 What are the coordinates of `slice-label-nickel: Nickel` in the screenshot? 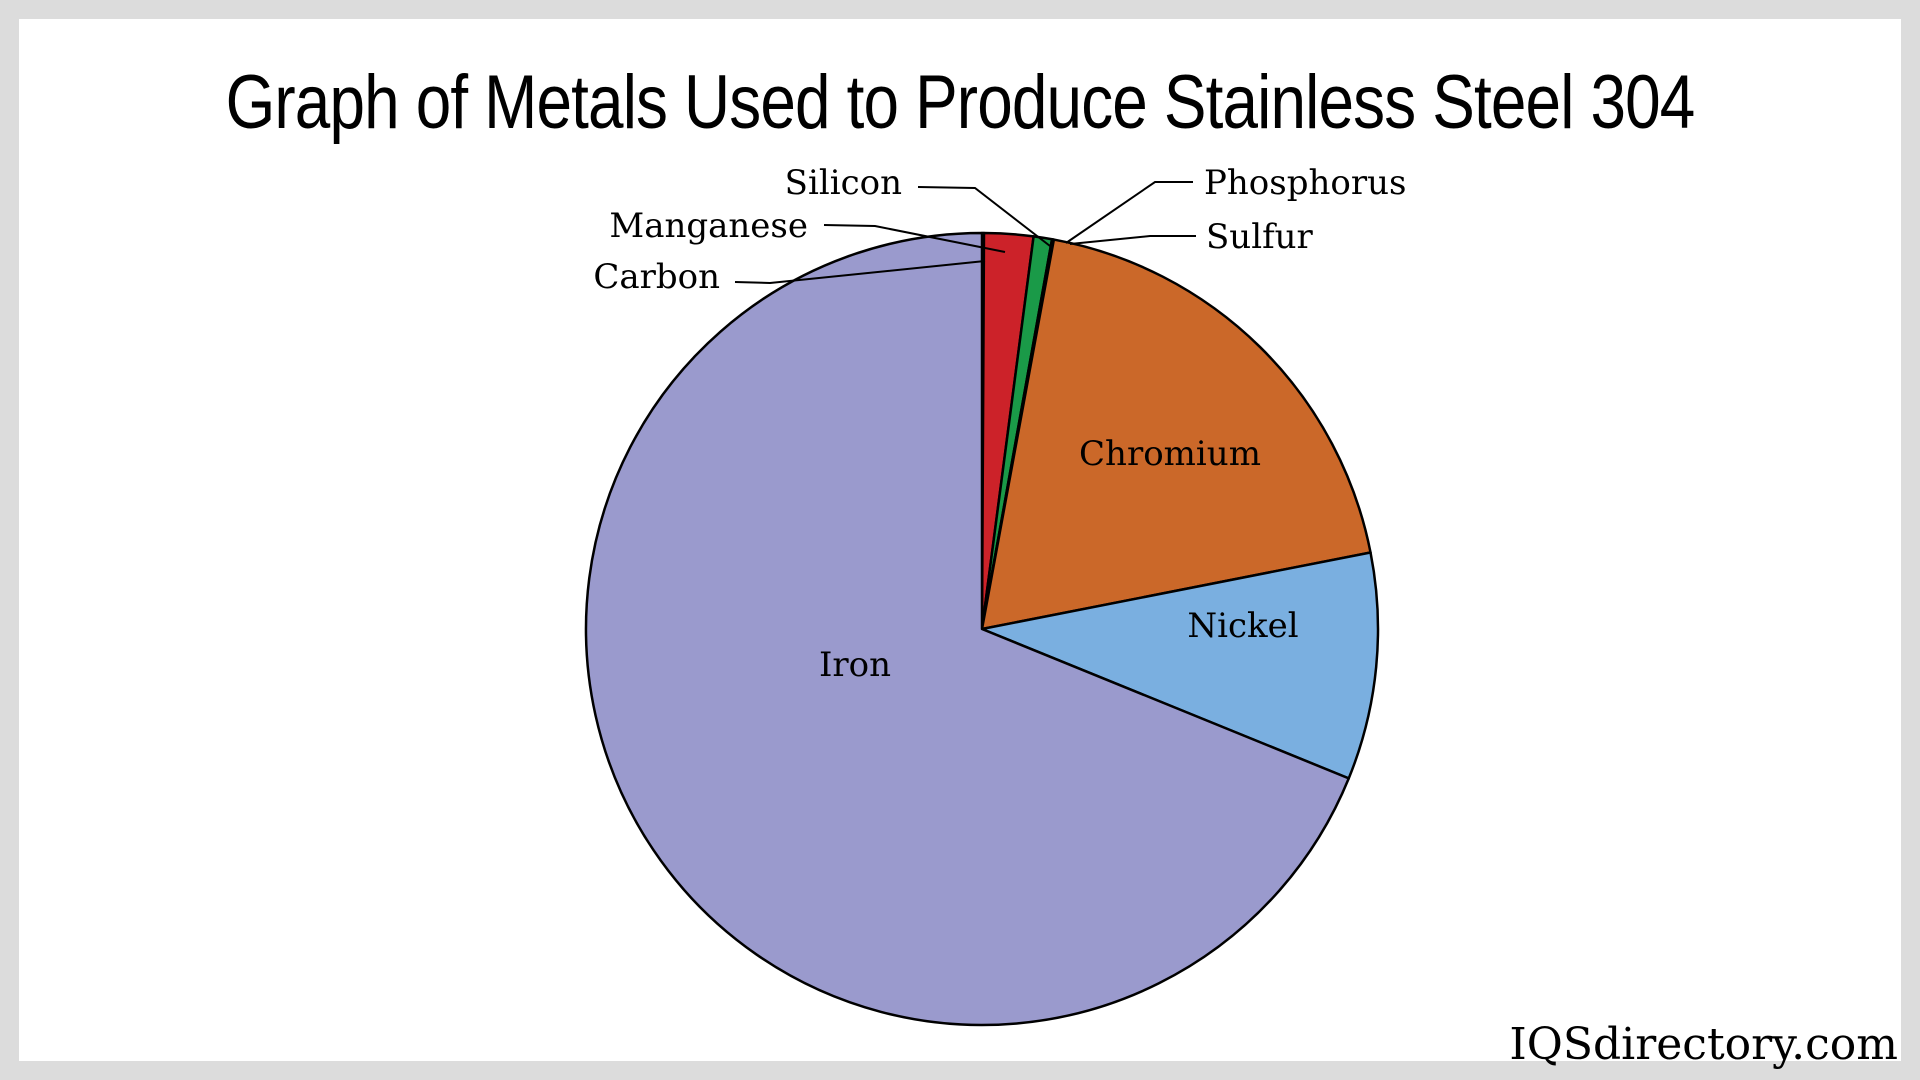 It's located at (1242, 626).